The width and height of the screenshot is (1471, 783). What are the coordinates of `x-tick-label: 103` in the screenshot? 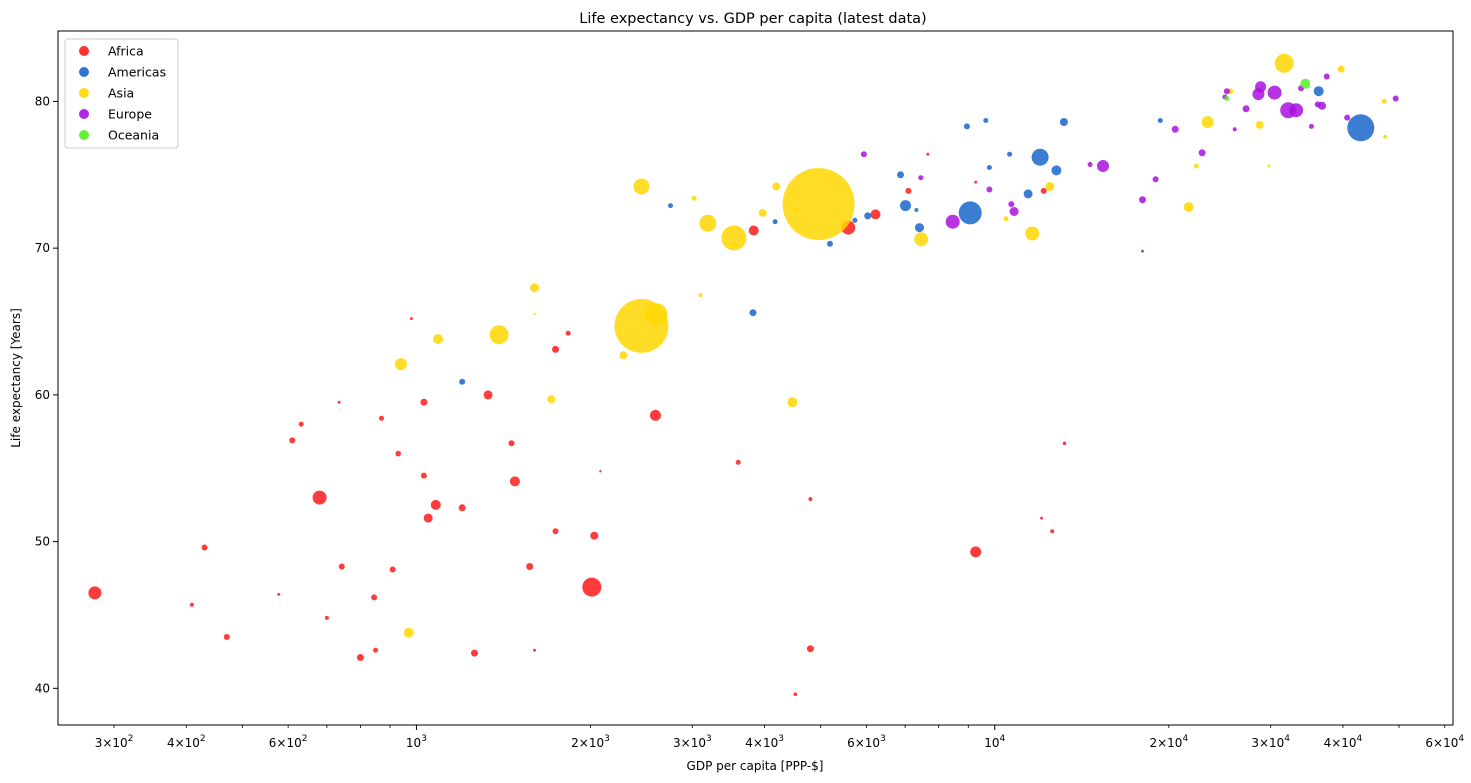 It's located at (416, 742).